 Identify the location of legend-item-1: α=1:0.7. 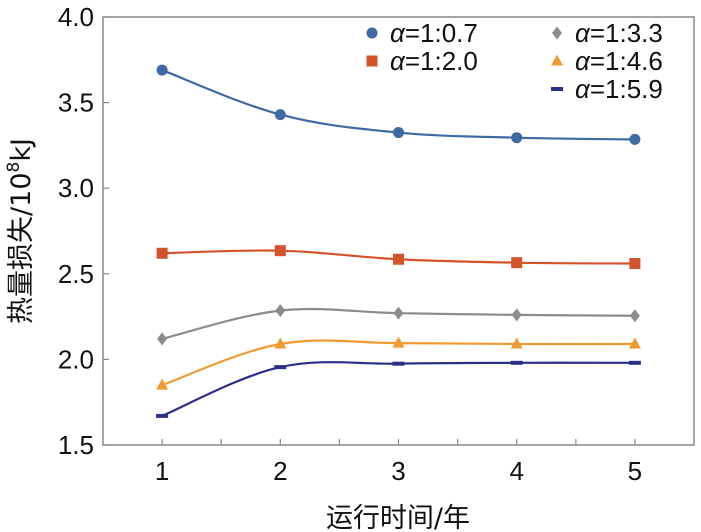
(422, 33).